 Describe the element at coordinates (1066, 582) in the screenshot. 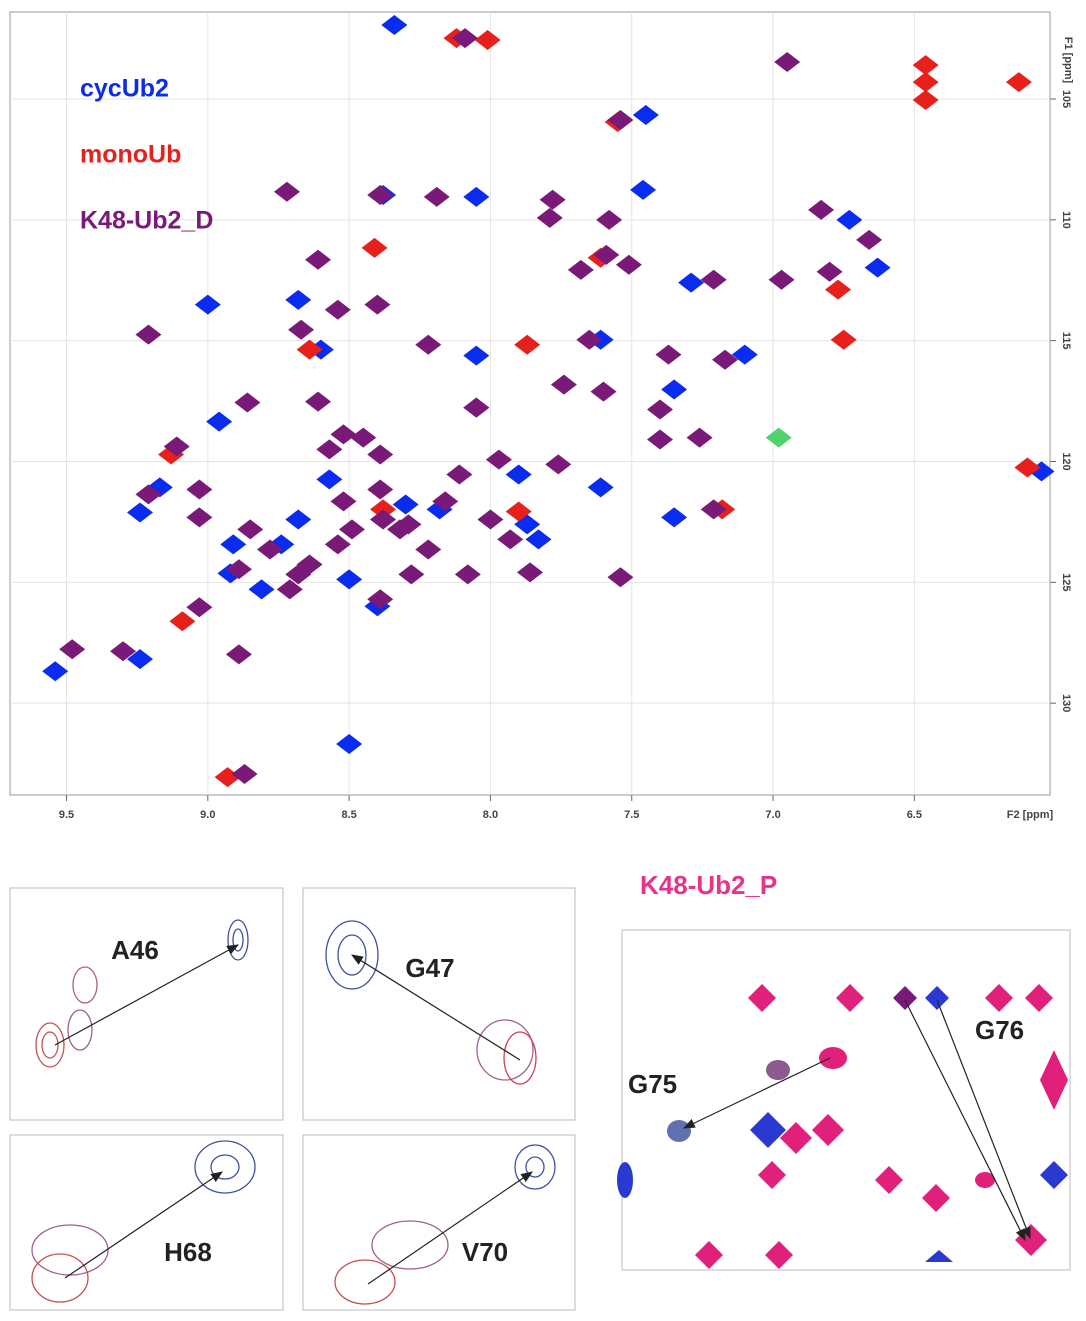

I see `y-tick-label: 125` at that location.